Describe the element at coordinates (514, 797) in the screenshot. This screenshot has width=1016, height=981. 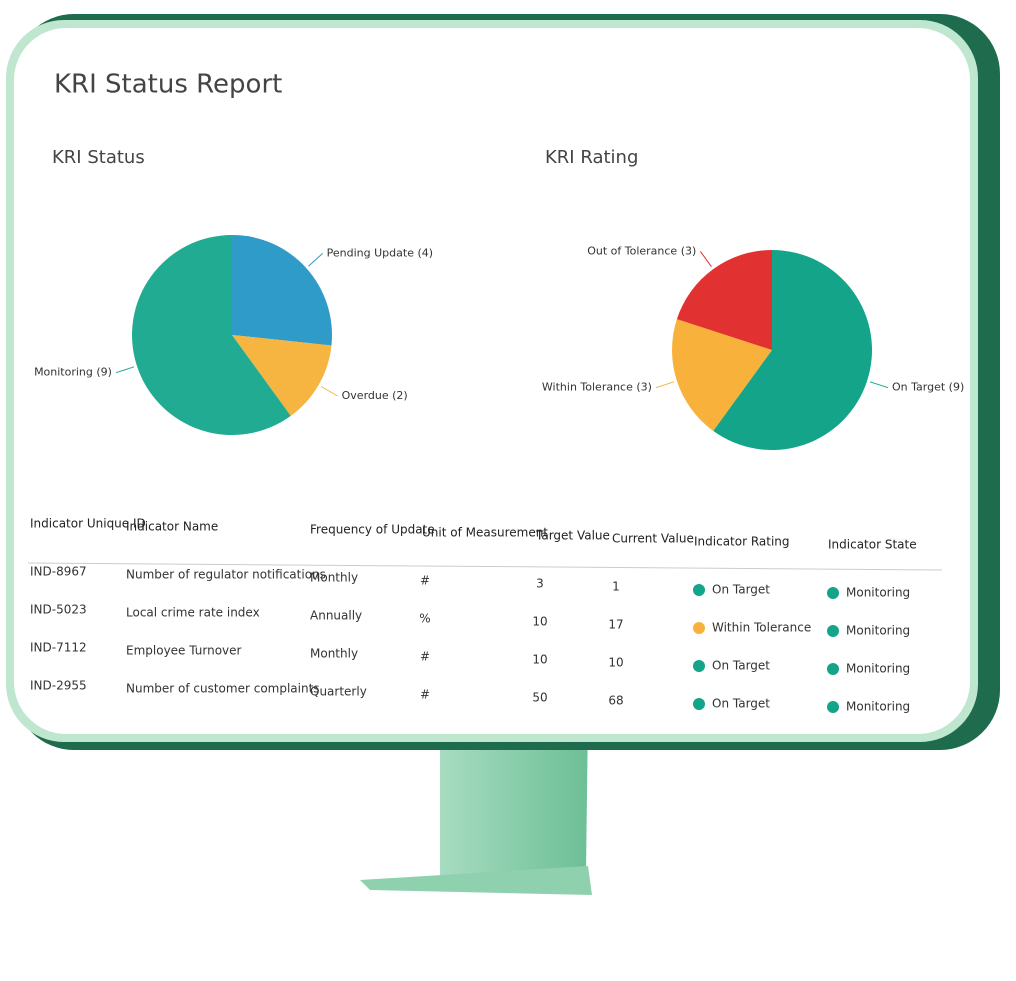
I see `monitor-stand` at that location.